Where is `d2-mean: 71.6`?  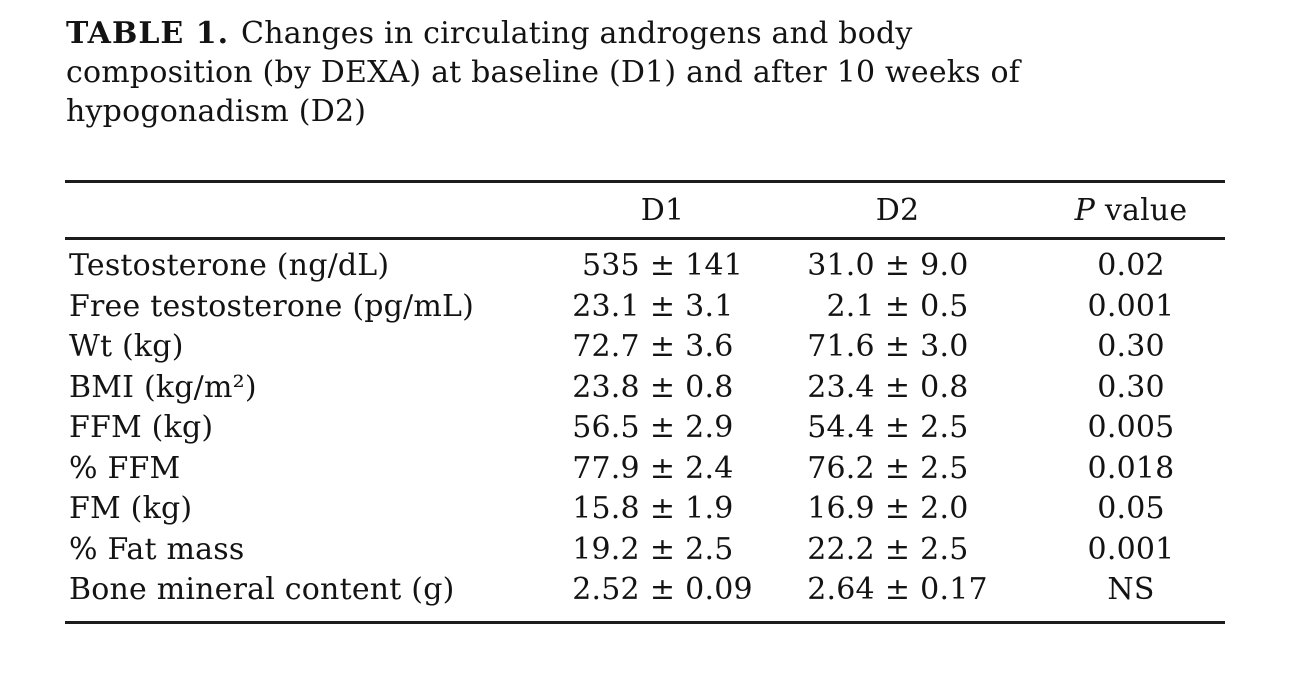 d2-mean: 71.6 is located at coordinates (841, 346).